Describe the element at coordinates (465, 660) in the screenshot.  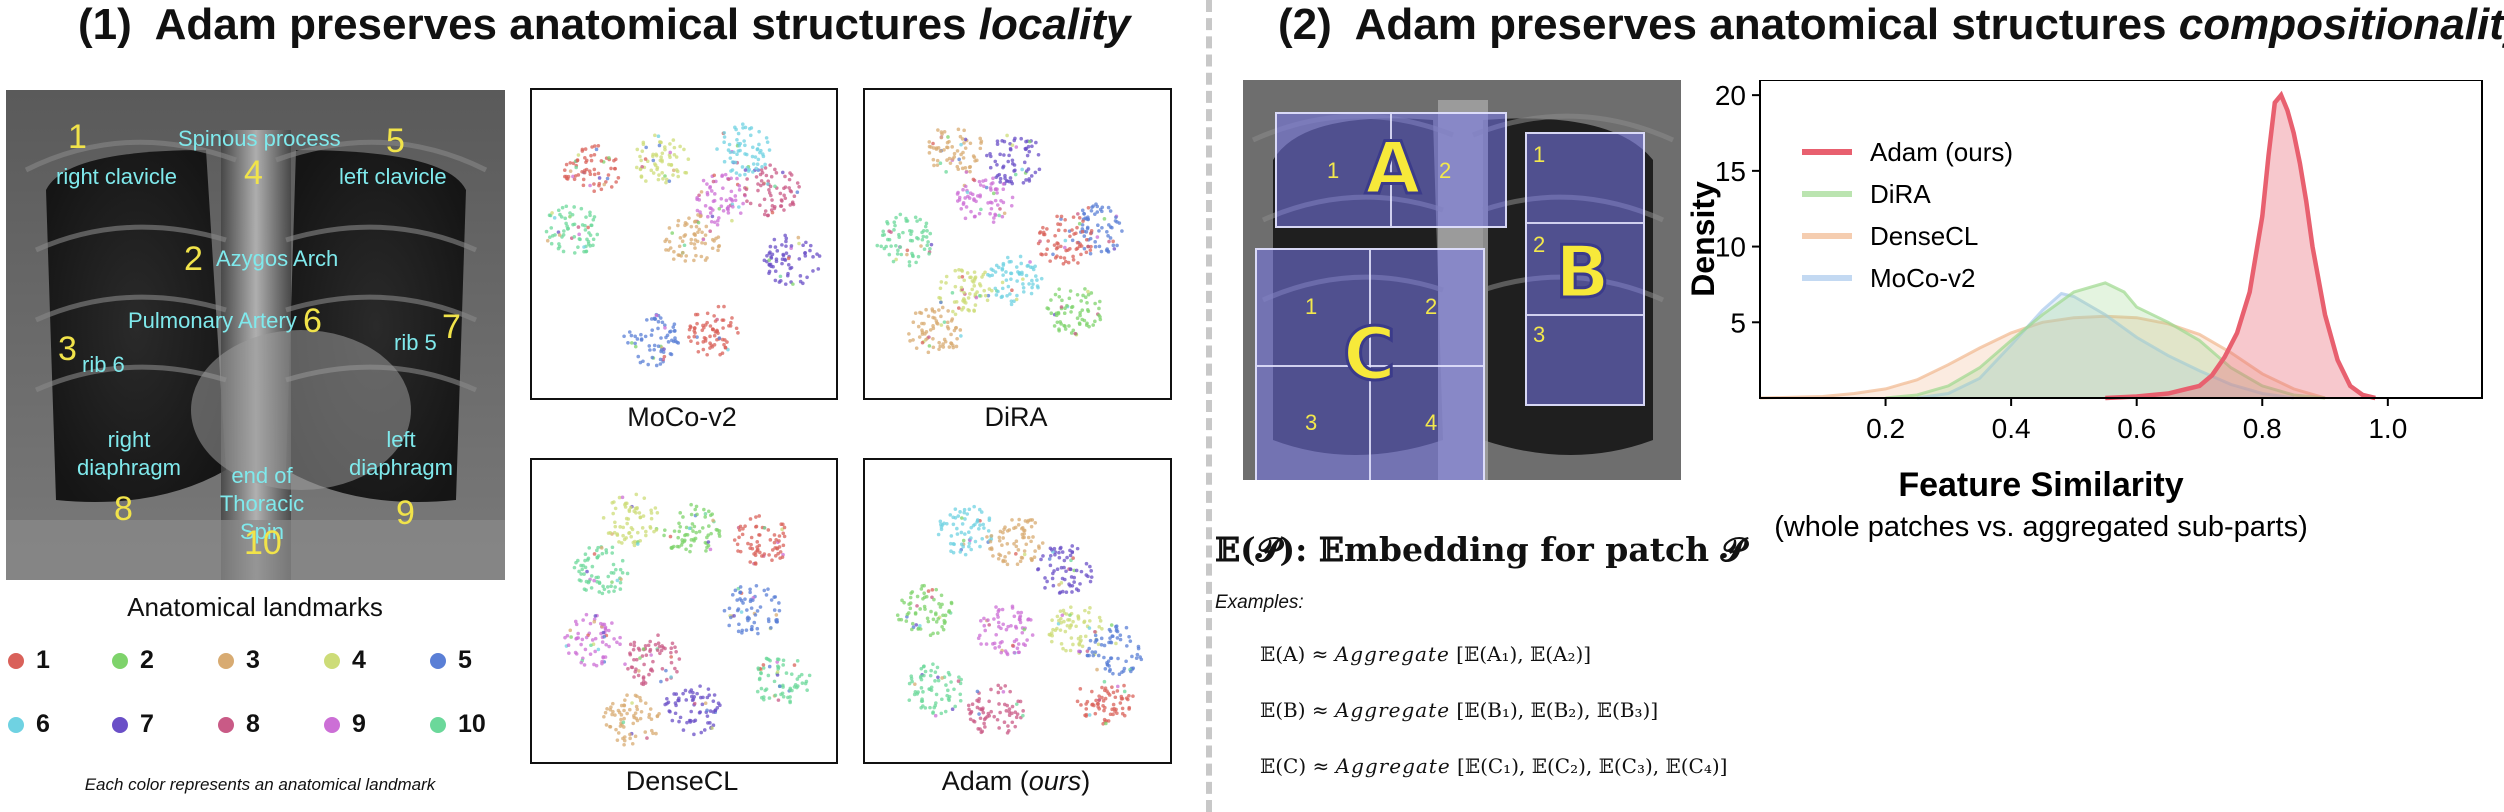
I see `legend-label-5: 5` at that location.